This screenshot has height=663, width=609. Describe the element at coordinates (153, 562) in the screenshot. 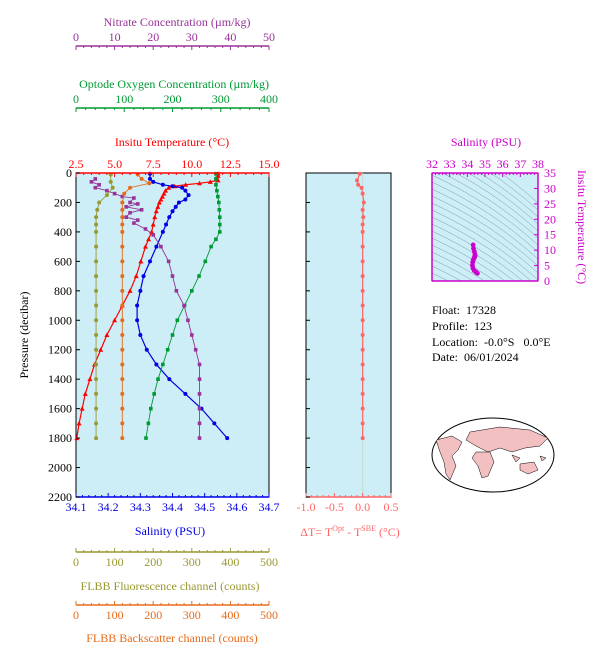

I see `fluorescence-axis-tick-label: 200` at that location.